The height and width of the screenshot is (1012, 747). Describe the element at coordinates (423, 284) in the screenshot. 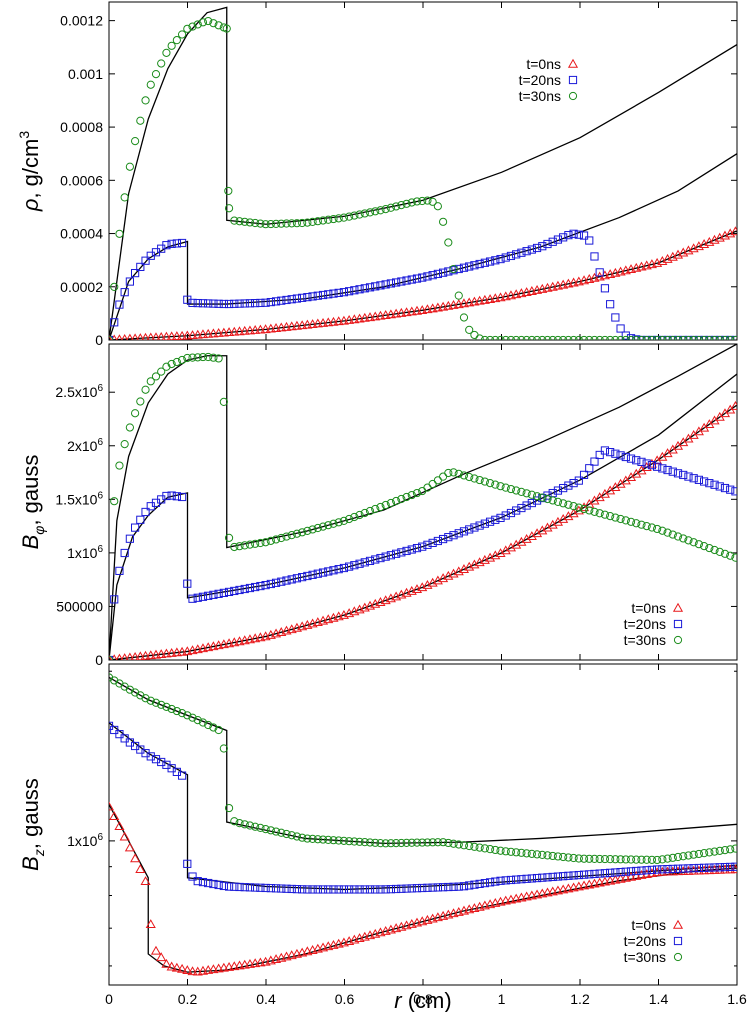

I see `series-t-20ns` at that location.